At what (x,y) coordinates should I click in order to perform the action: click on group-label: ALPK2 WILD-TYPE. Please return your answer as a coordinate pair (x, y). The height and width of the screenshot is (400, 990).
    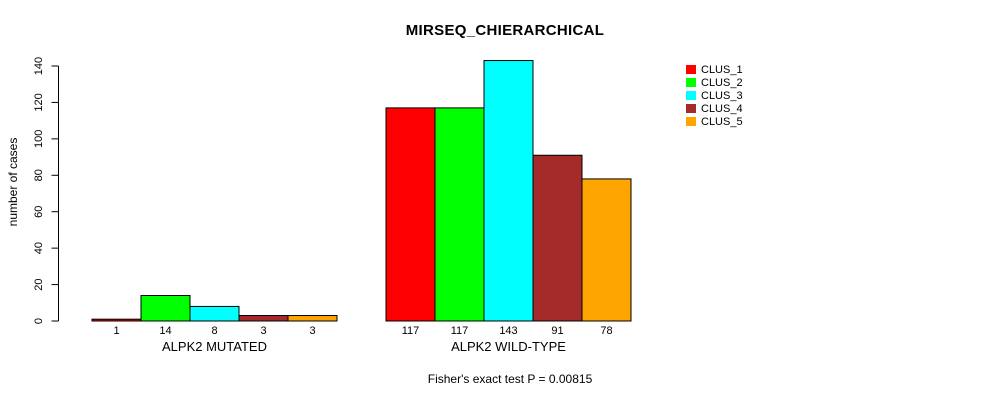
    Looking at the image, I should click on (508, 346).